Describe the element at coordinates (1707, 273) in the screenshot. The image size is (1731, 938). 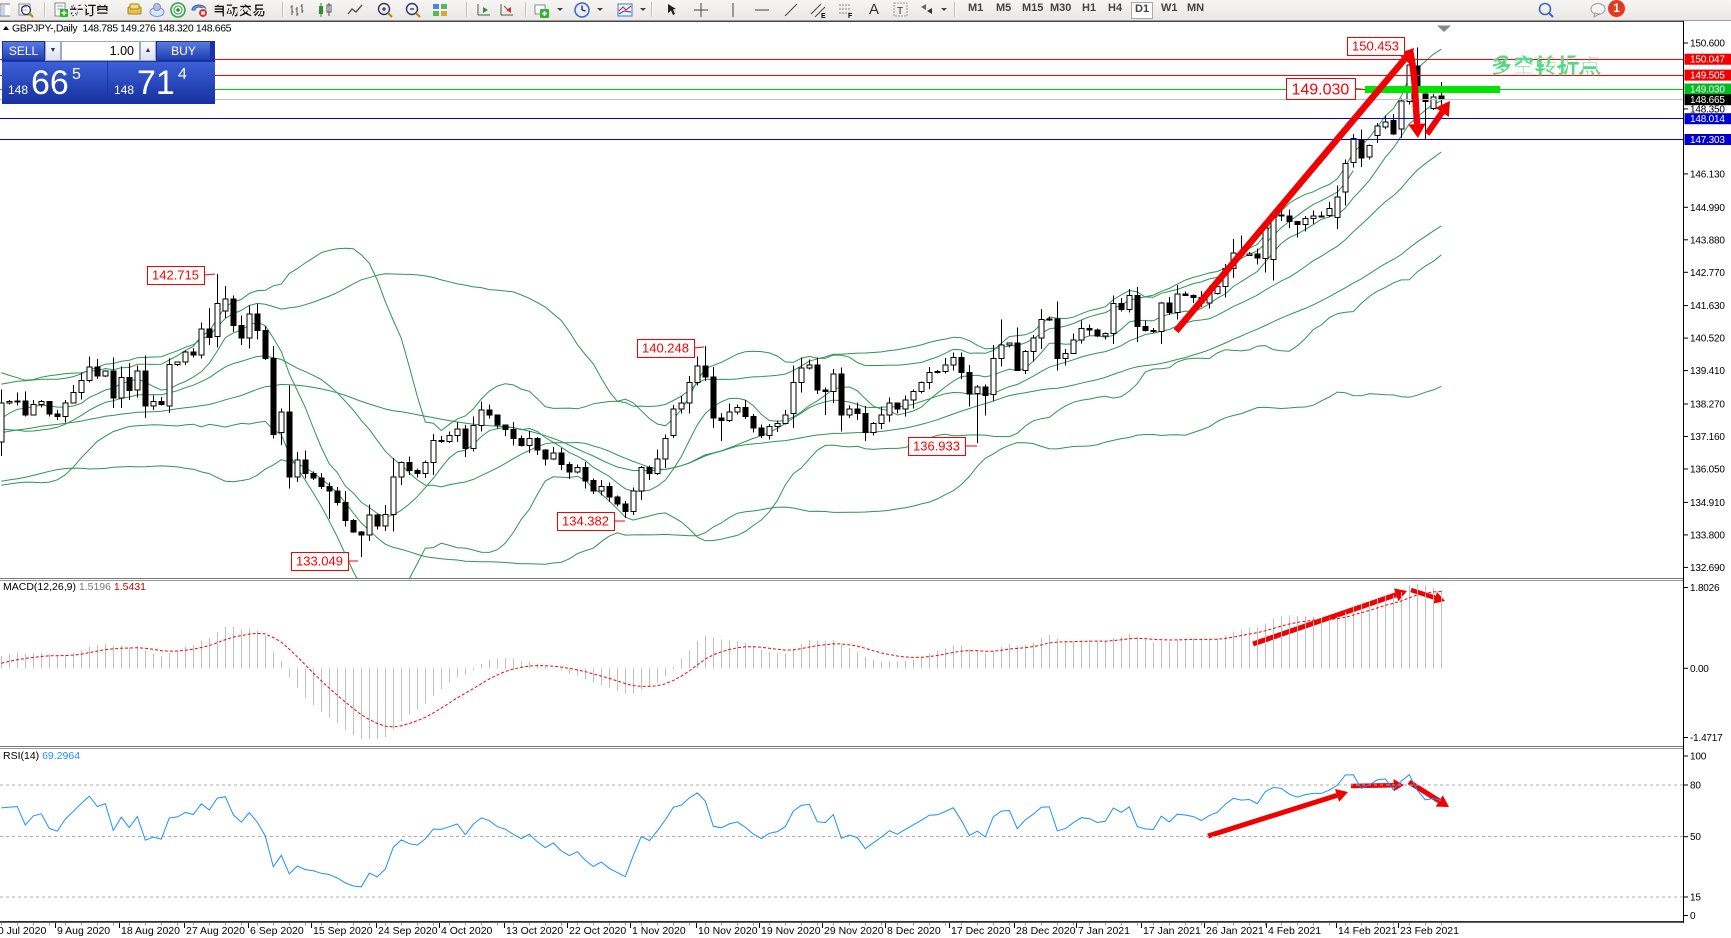
I see `svg-text: 142.770` at that location.